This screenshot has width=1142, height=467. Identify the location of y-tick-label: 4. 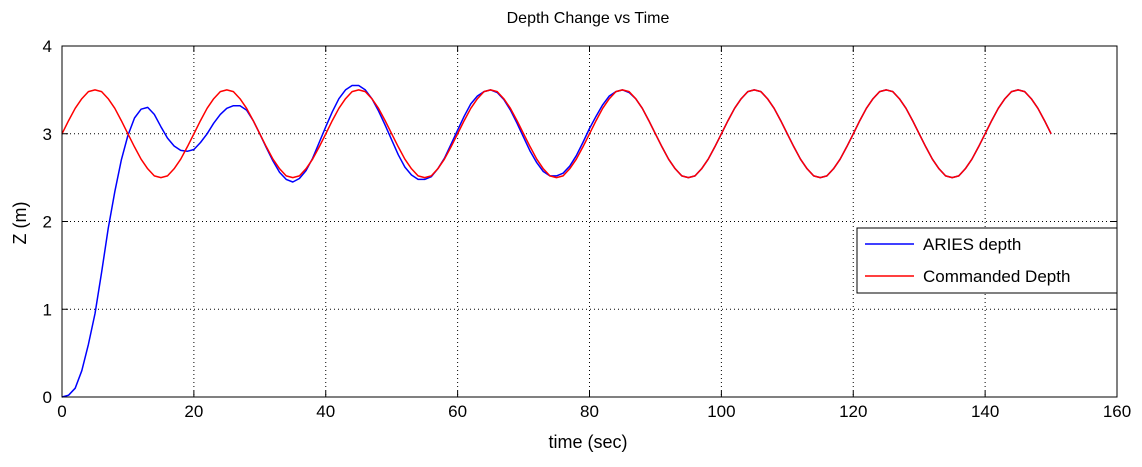
(47, 46).